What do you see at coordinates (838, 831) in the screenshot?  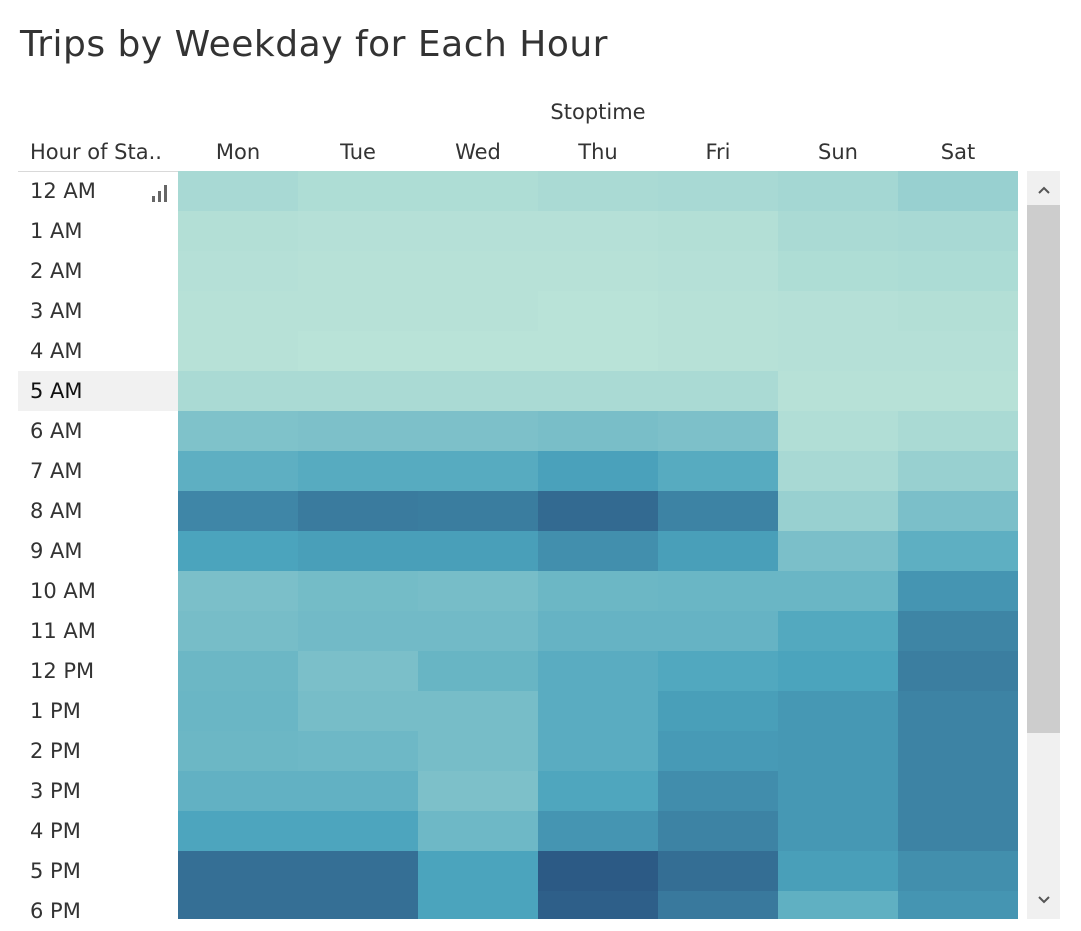 I see `heatmap-cell-4pm-sun` at bounding box center [838, 831].